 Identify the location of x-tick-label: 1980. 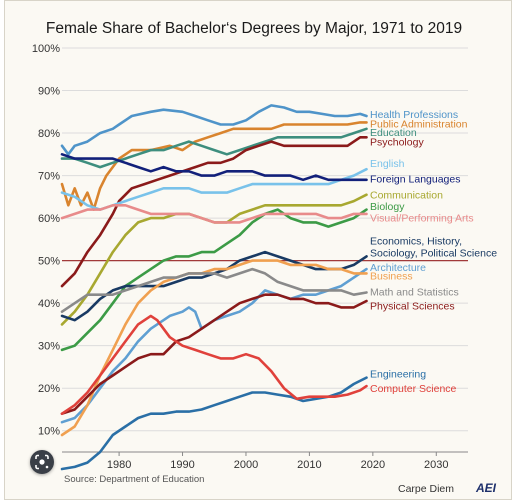
(119, 465).